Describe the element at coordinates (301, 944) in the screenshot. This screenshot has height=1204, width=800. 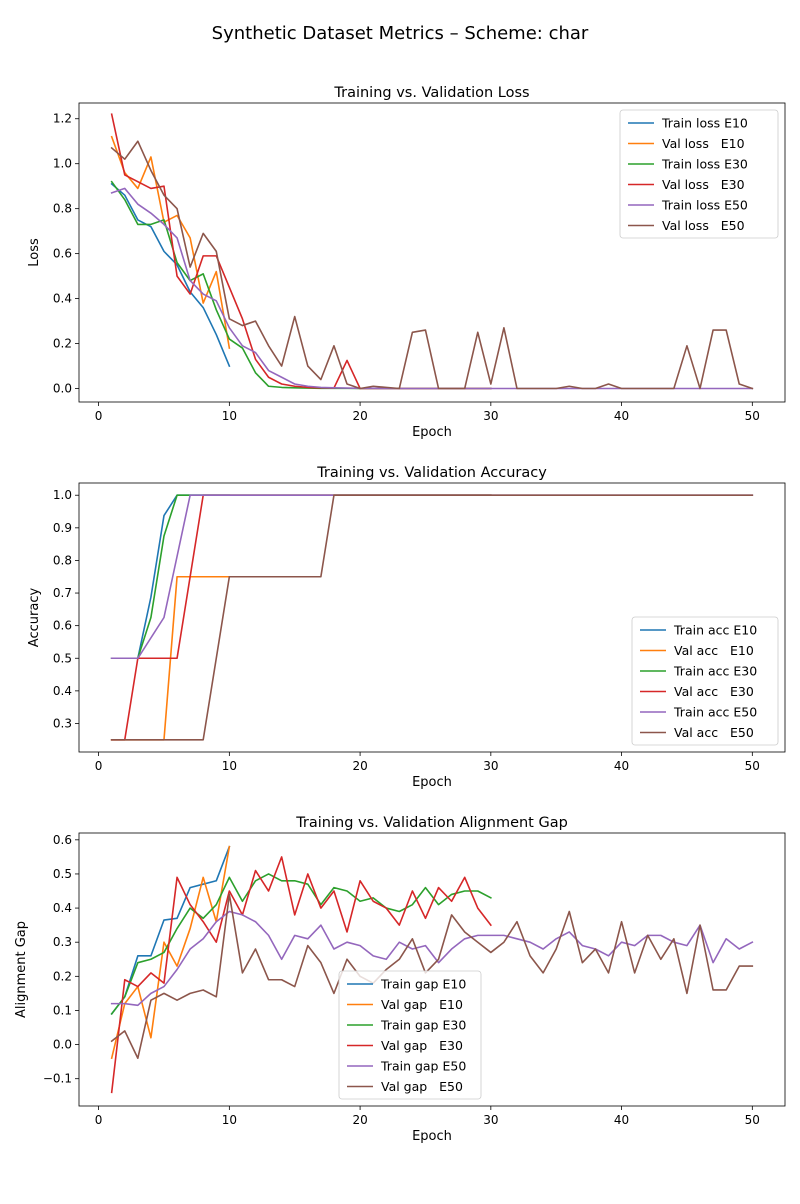
I see `series-line-E30_train` at that location.